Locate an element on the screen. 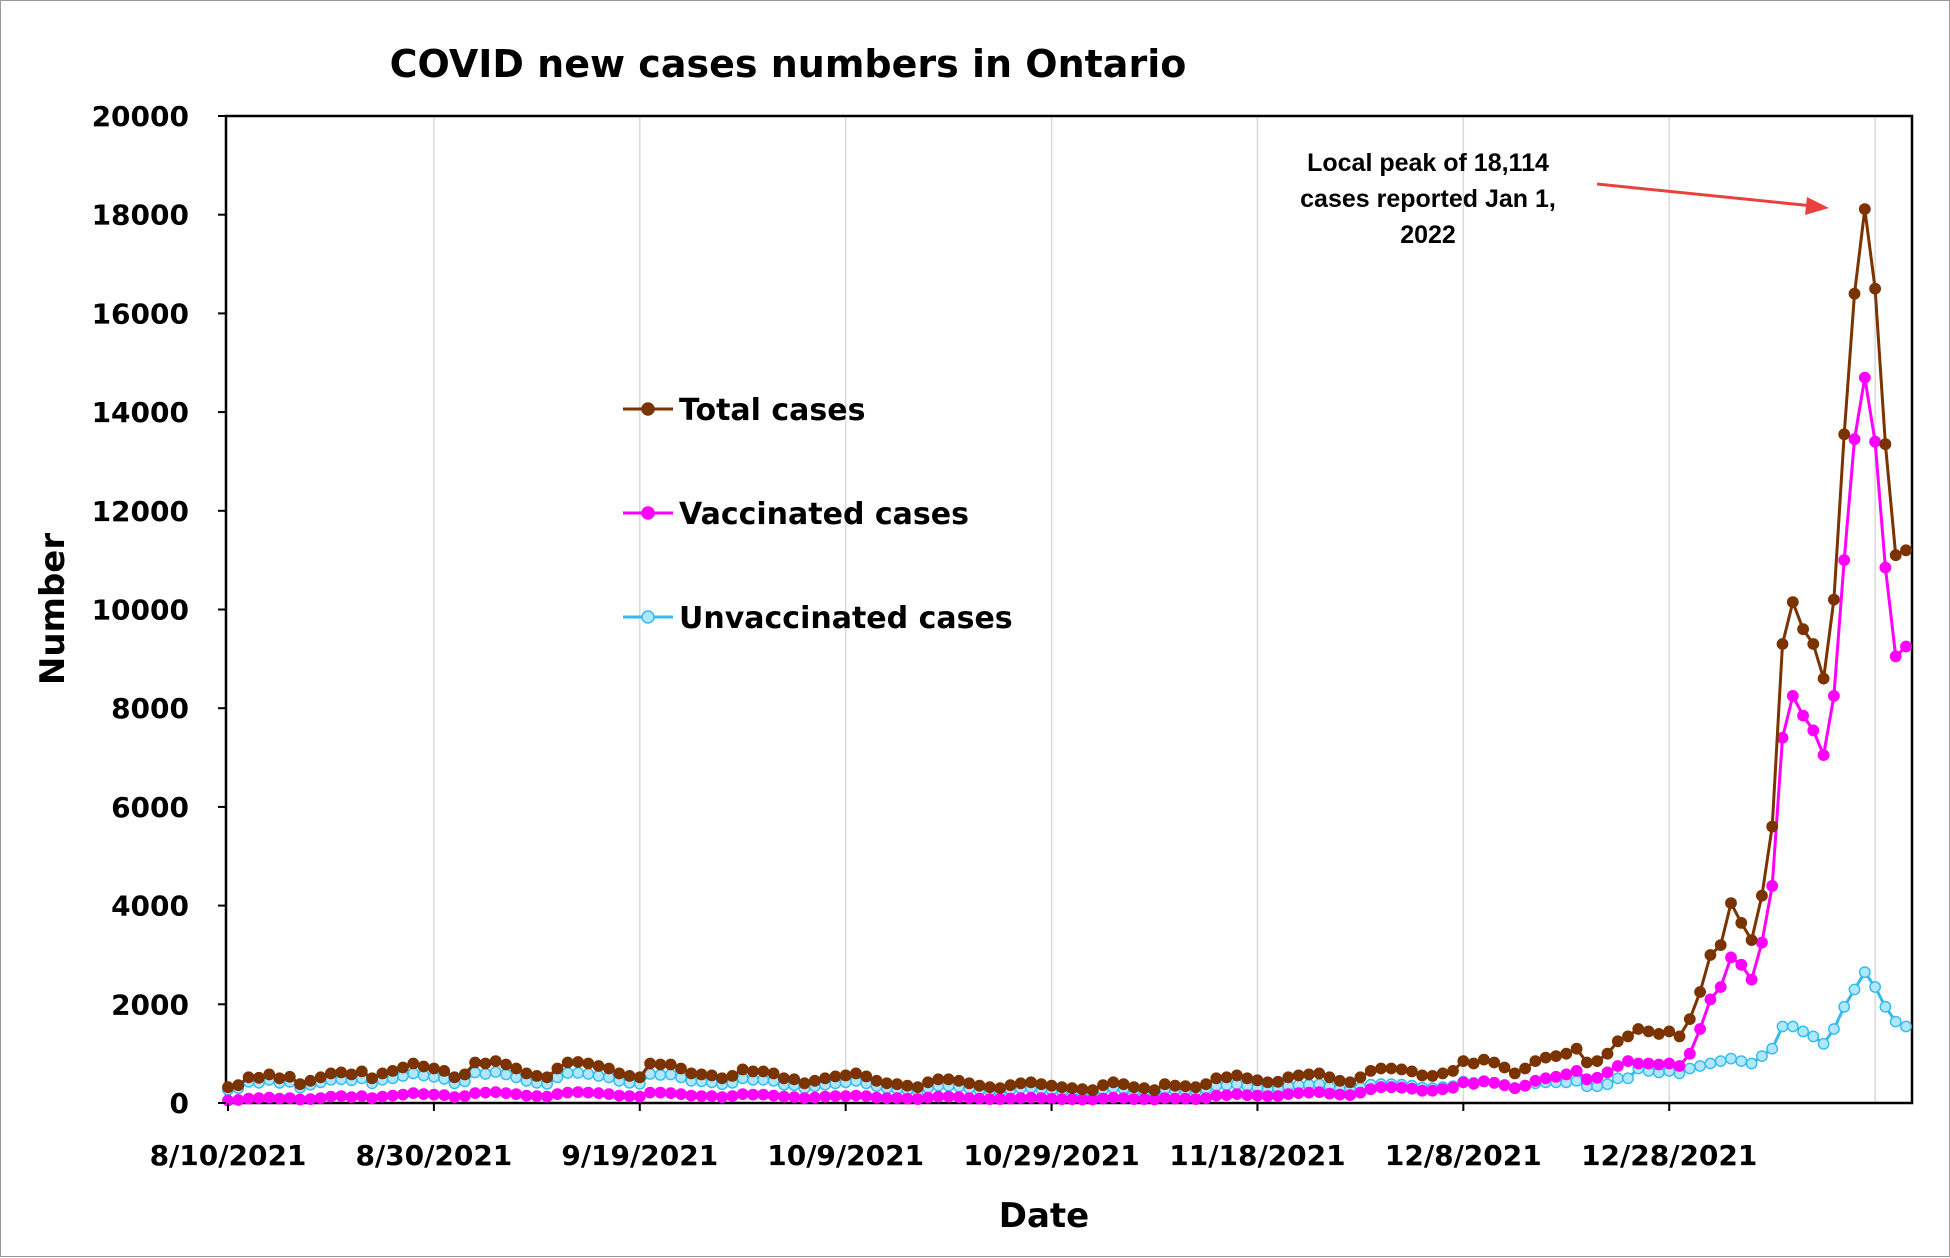 The image size is (1950, 1258). x-tick-label: 12/28/2021 is located at coordinates (1669, 1155).